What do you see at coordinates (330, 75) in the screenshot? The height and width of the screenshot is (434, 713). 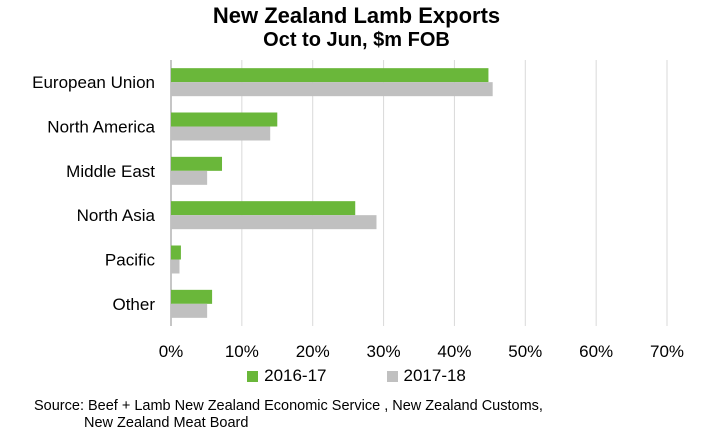 I see `bar-2016-17-european-union` at bounding box center [330, 75].